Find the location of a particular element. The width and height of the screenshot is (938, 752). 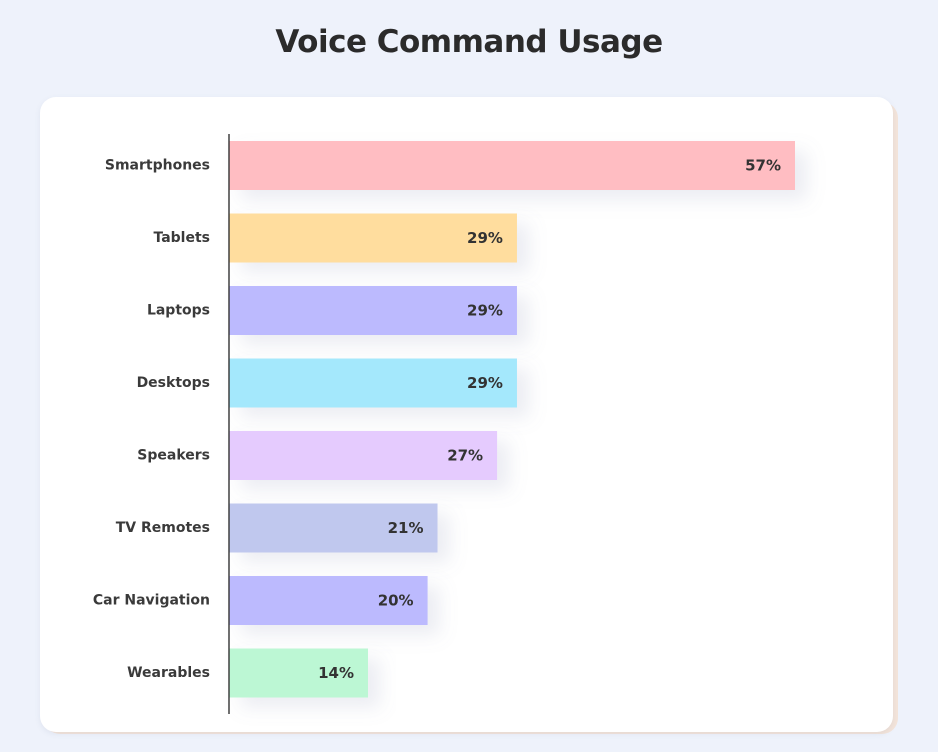

bar-tv-remotes is located at coordinates (333, 528).